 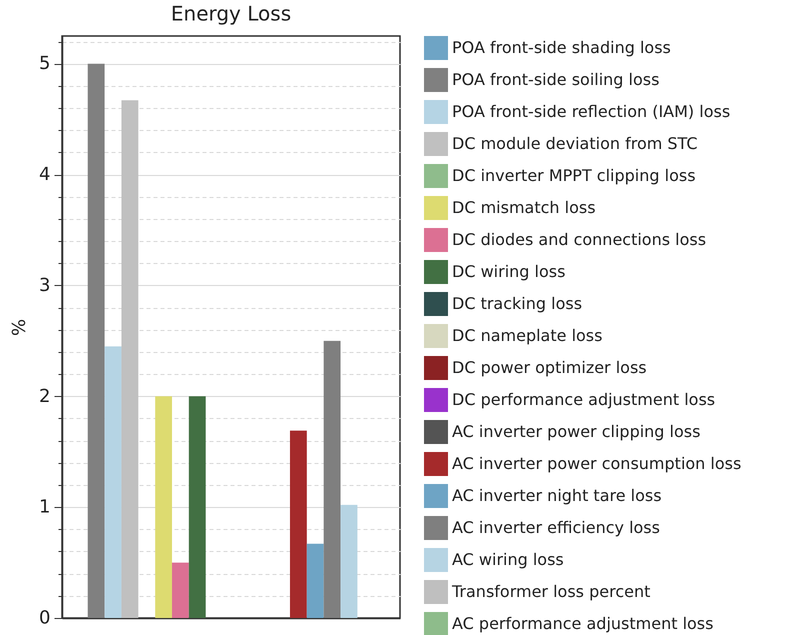 What do you see at coordinates (557, 495) in the screenshot?
I see `legend-label: AC inverter night tare loss` at bounding box center [557, 495].